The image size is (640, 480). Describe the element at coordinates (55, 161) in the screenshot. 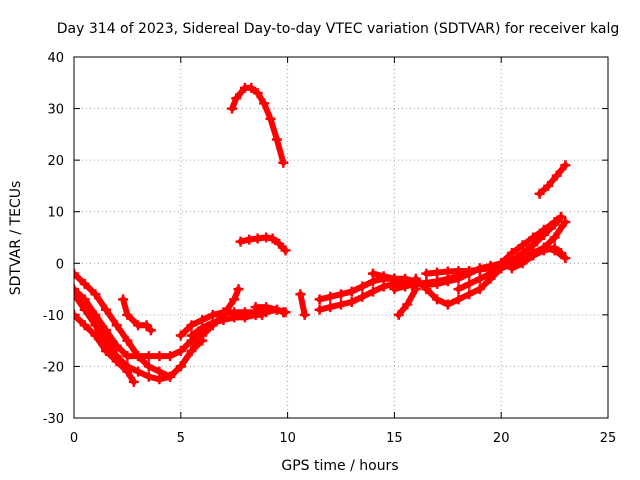

I see `y-tick-label: 20` at that location.